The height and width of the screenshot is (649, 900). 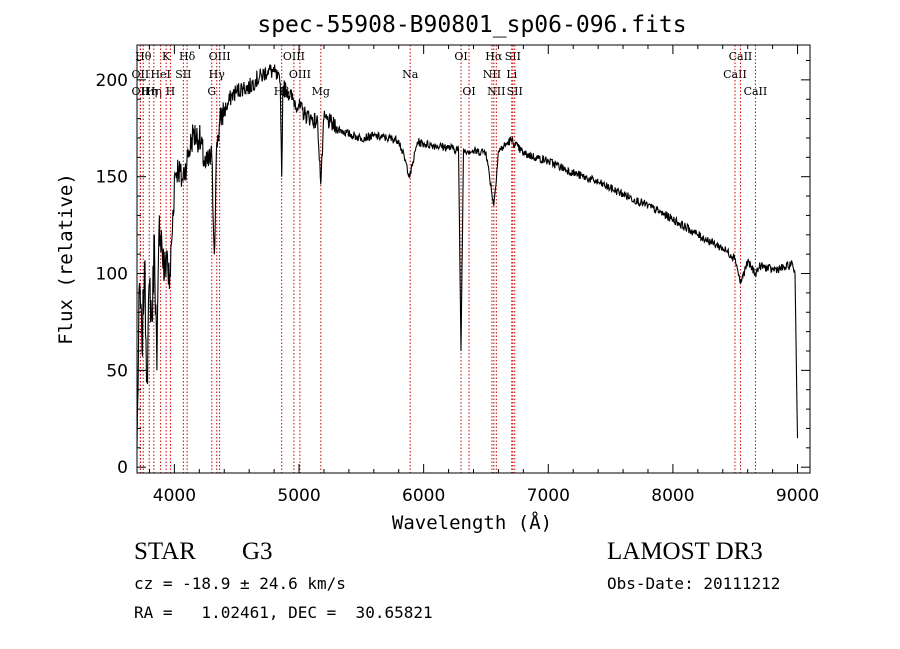 I want to click on x-tick-label-0: 4000, so click(x=174, y=496).